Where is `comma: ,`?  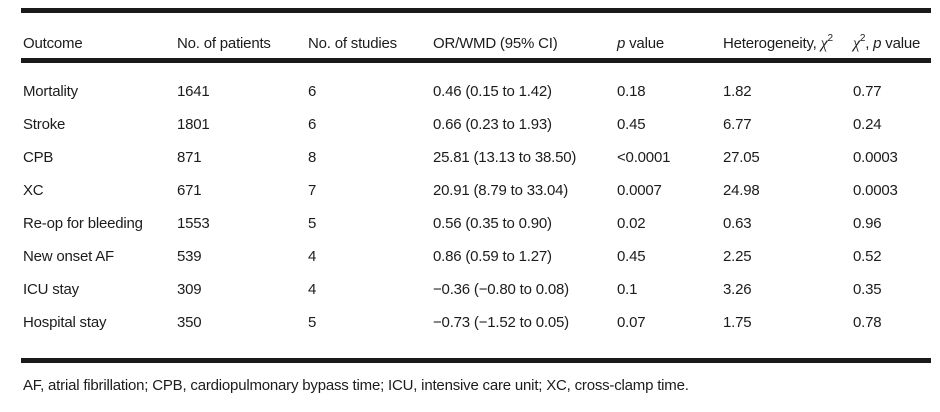 comma: , is located at coordinates (869, 43).